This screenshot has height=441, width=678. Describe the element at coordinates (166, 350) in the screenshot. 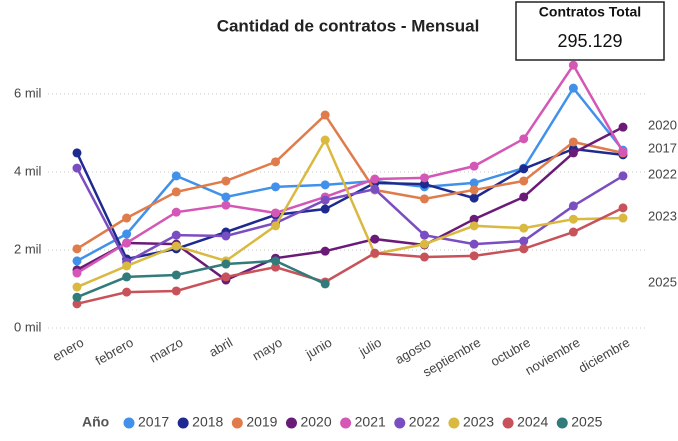

I see `x-tick-label: marzo` at that location.